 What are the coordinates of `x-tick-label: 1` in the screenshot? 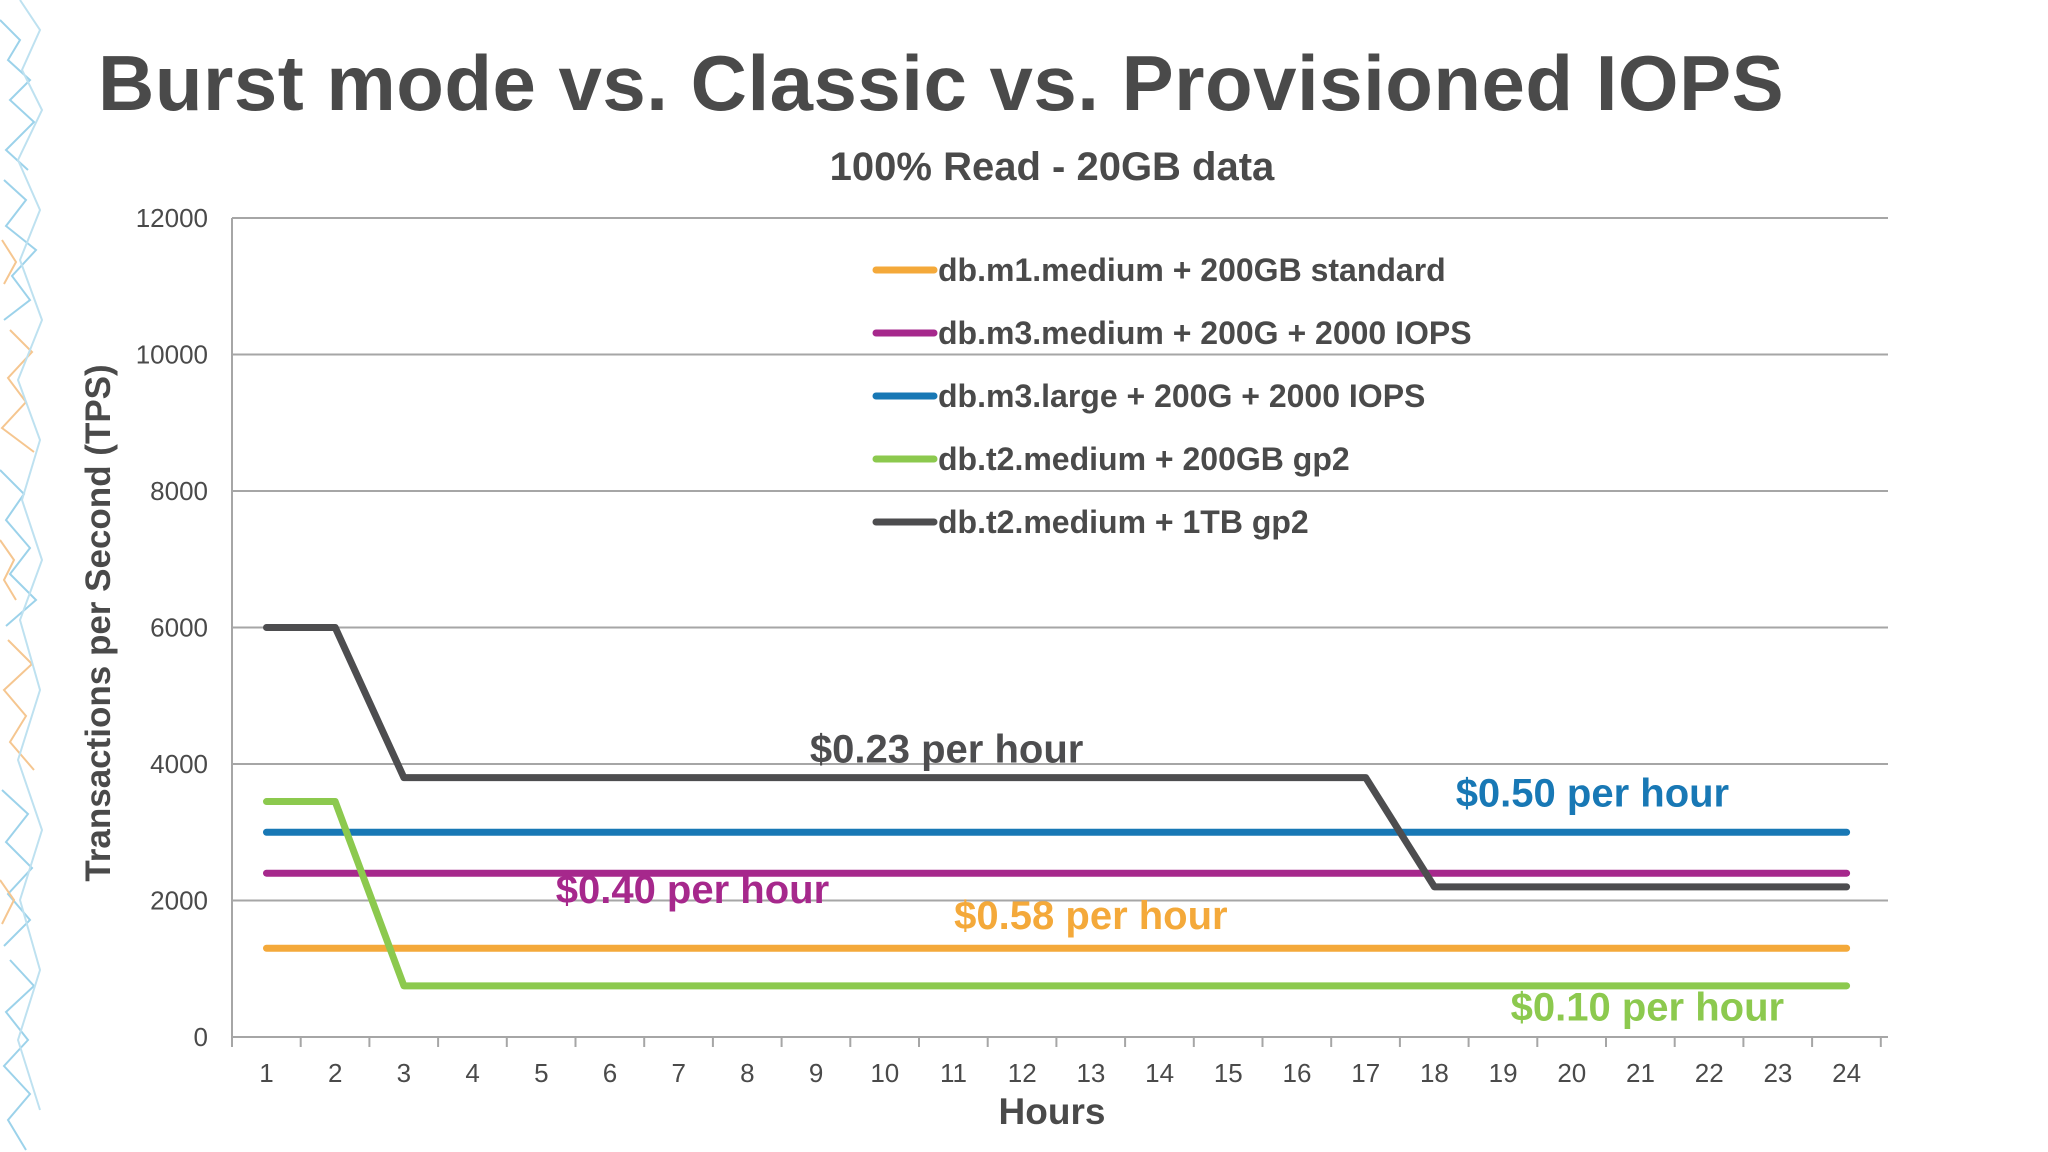 It's located at (266, 1073).